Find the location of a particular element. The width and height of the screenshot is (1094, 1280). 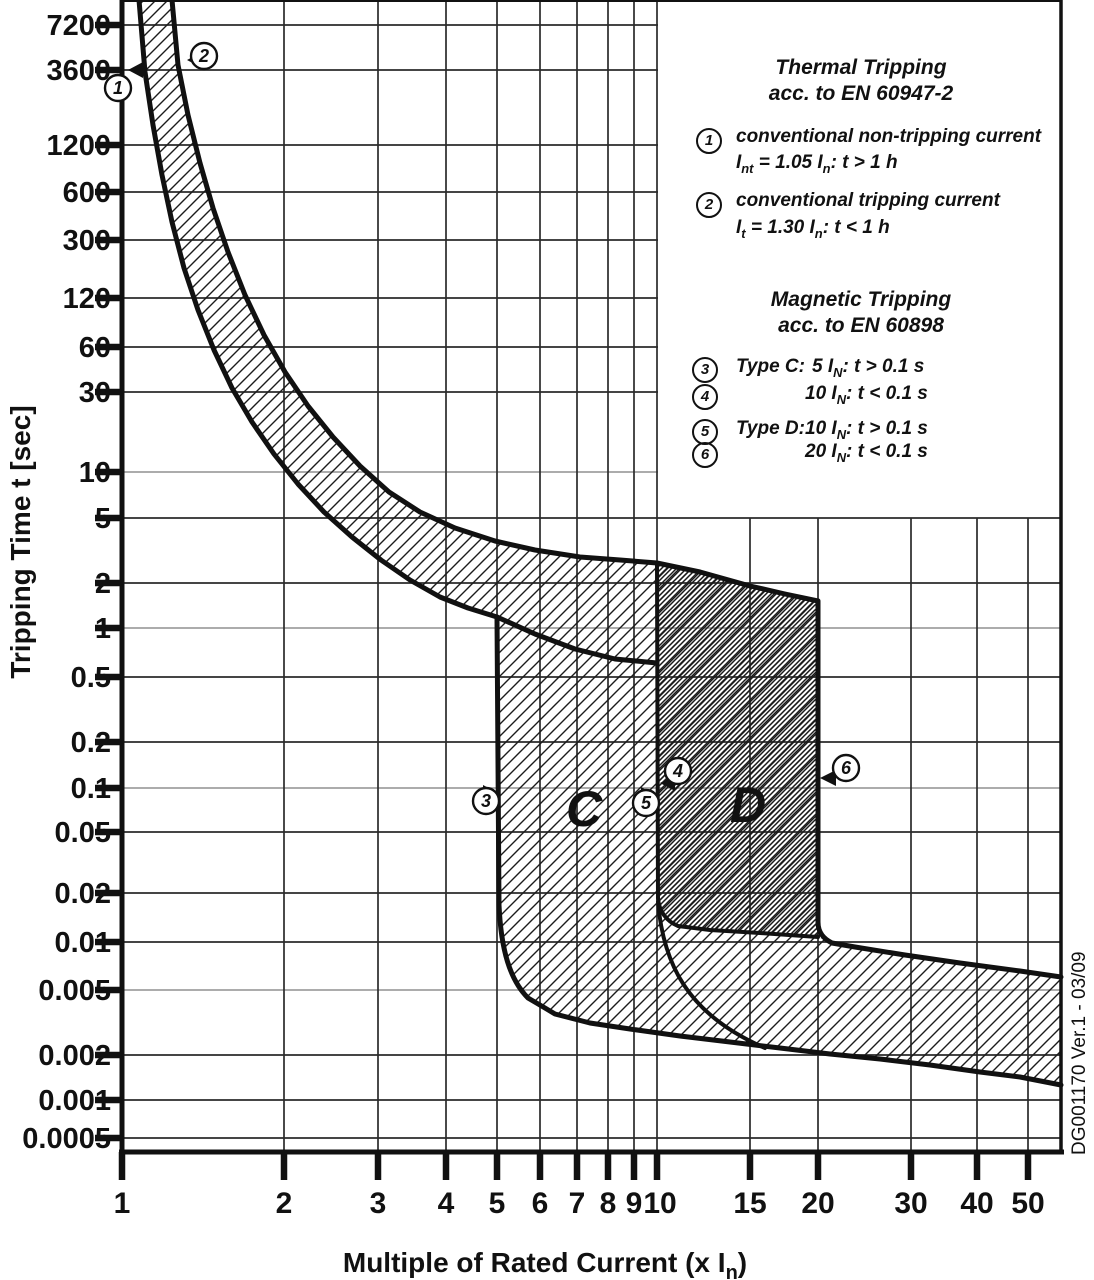

y-tick-label: 7200 is located at coordinates (78, 26).